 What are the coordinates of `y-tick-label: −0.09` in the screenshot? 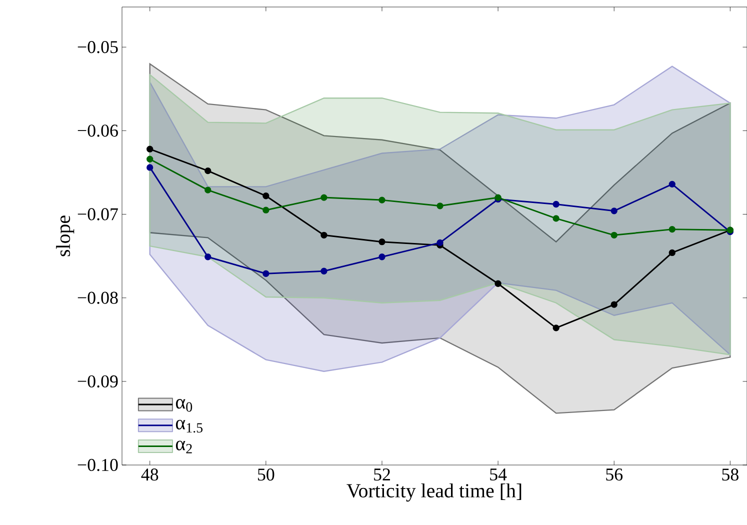 It's located at (98, 381).